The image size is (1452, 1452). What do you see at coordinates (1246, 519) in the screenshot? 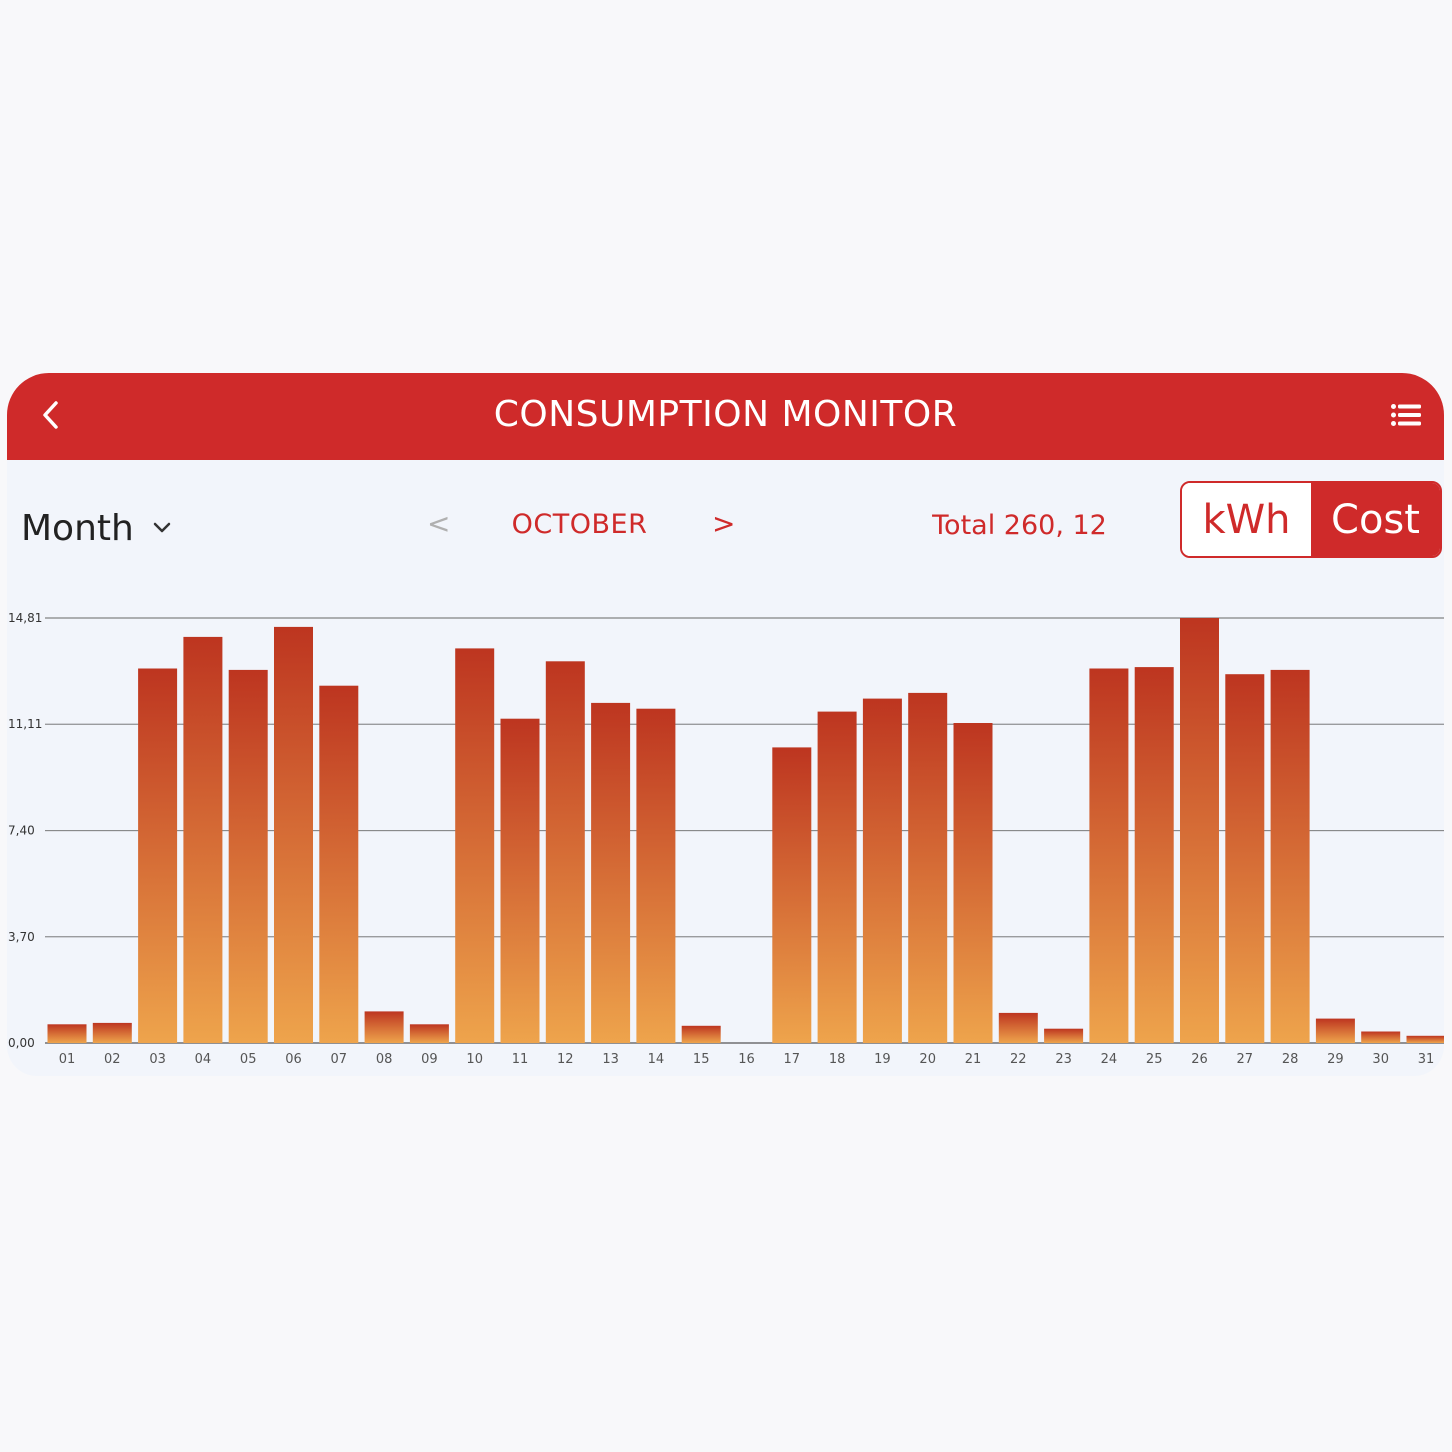
I see `kwh-toggle-option: kWh` at bounding box center [1246, 519].